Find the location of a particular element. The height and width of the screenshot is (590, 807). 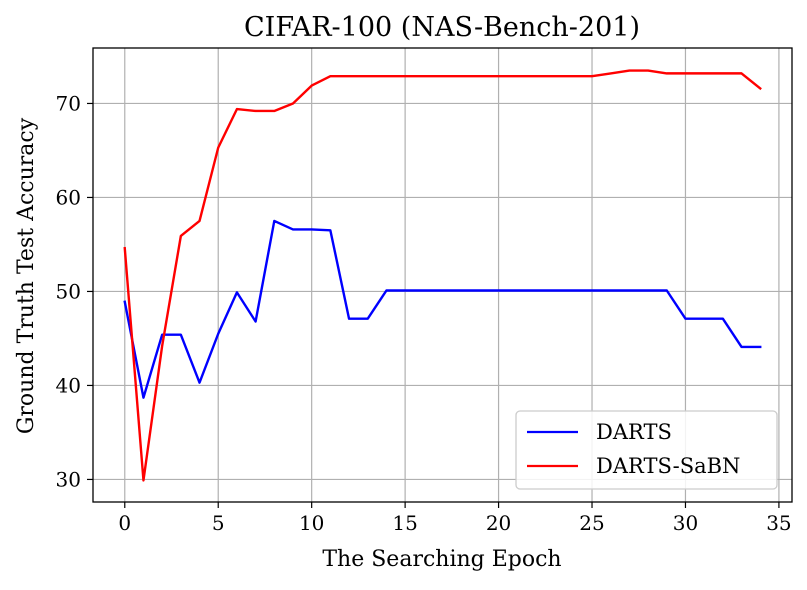

x-tick-label: 20 is located at coordinates (498, 523).